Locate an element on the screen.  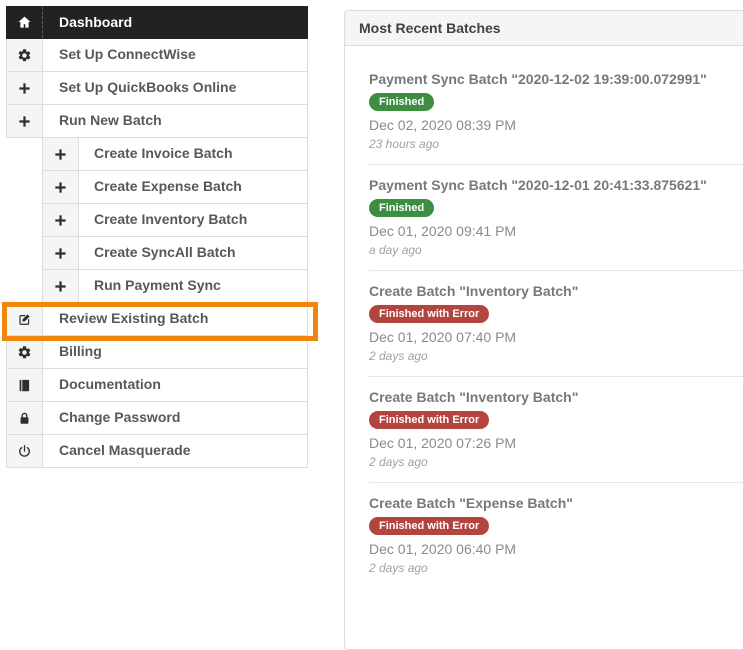
sidebar-item-documentation: Documentation is located at coordinates (157, 385).